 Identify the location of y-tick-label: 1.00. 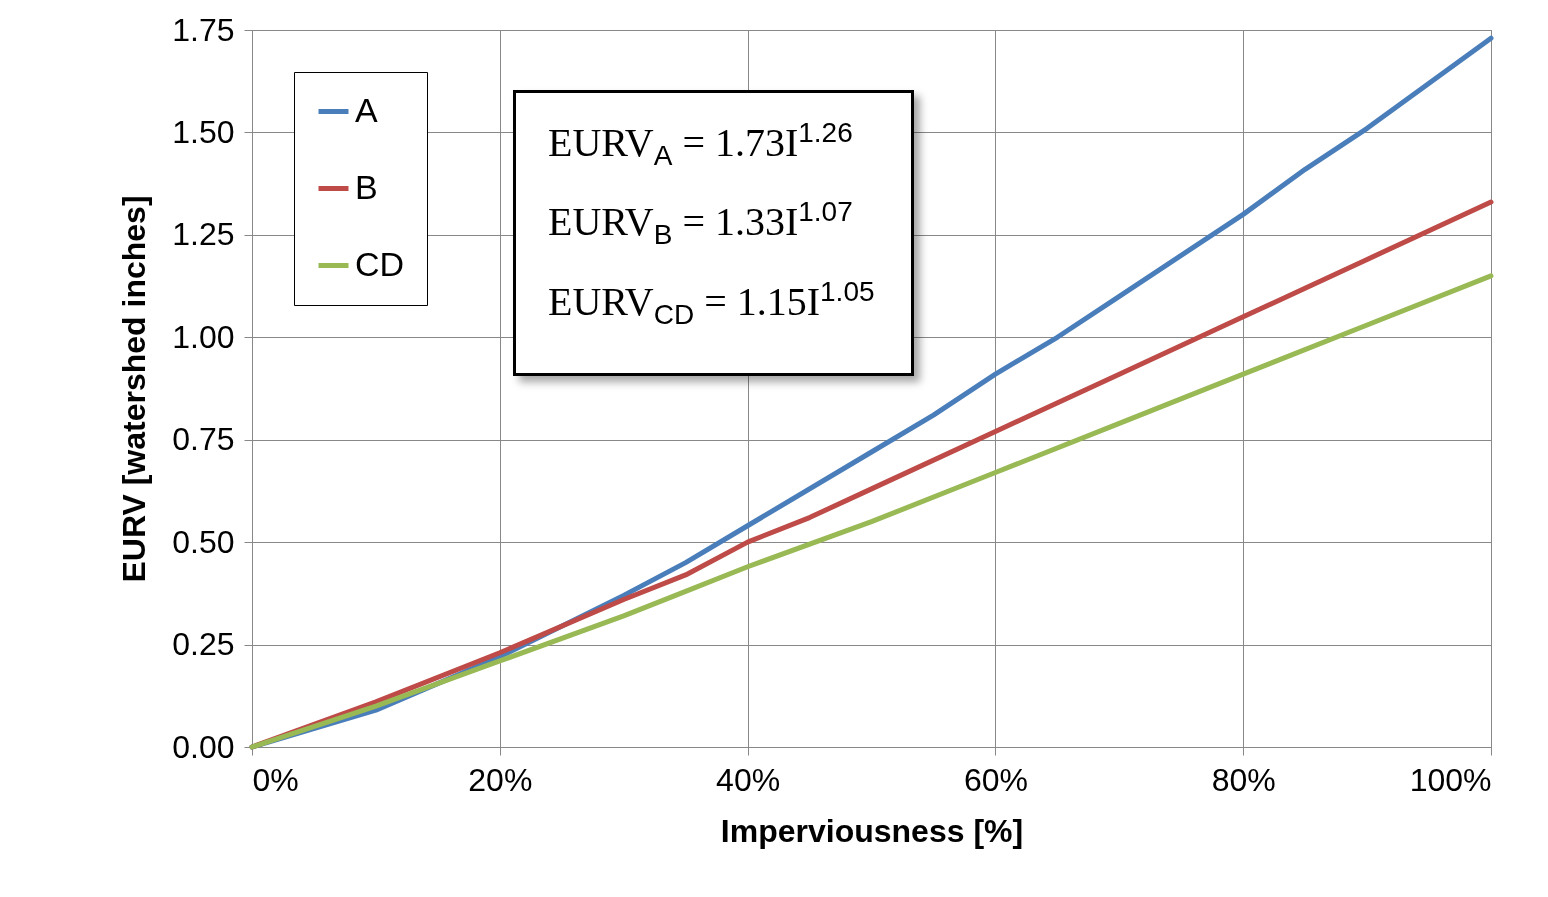
(203, 336).